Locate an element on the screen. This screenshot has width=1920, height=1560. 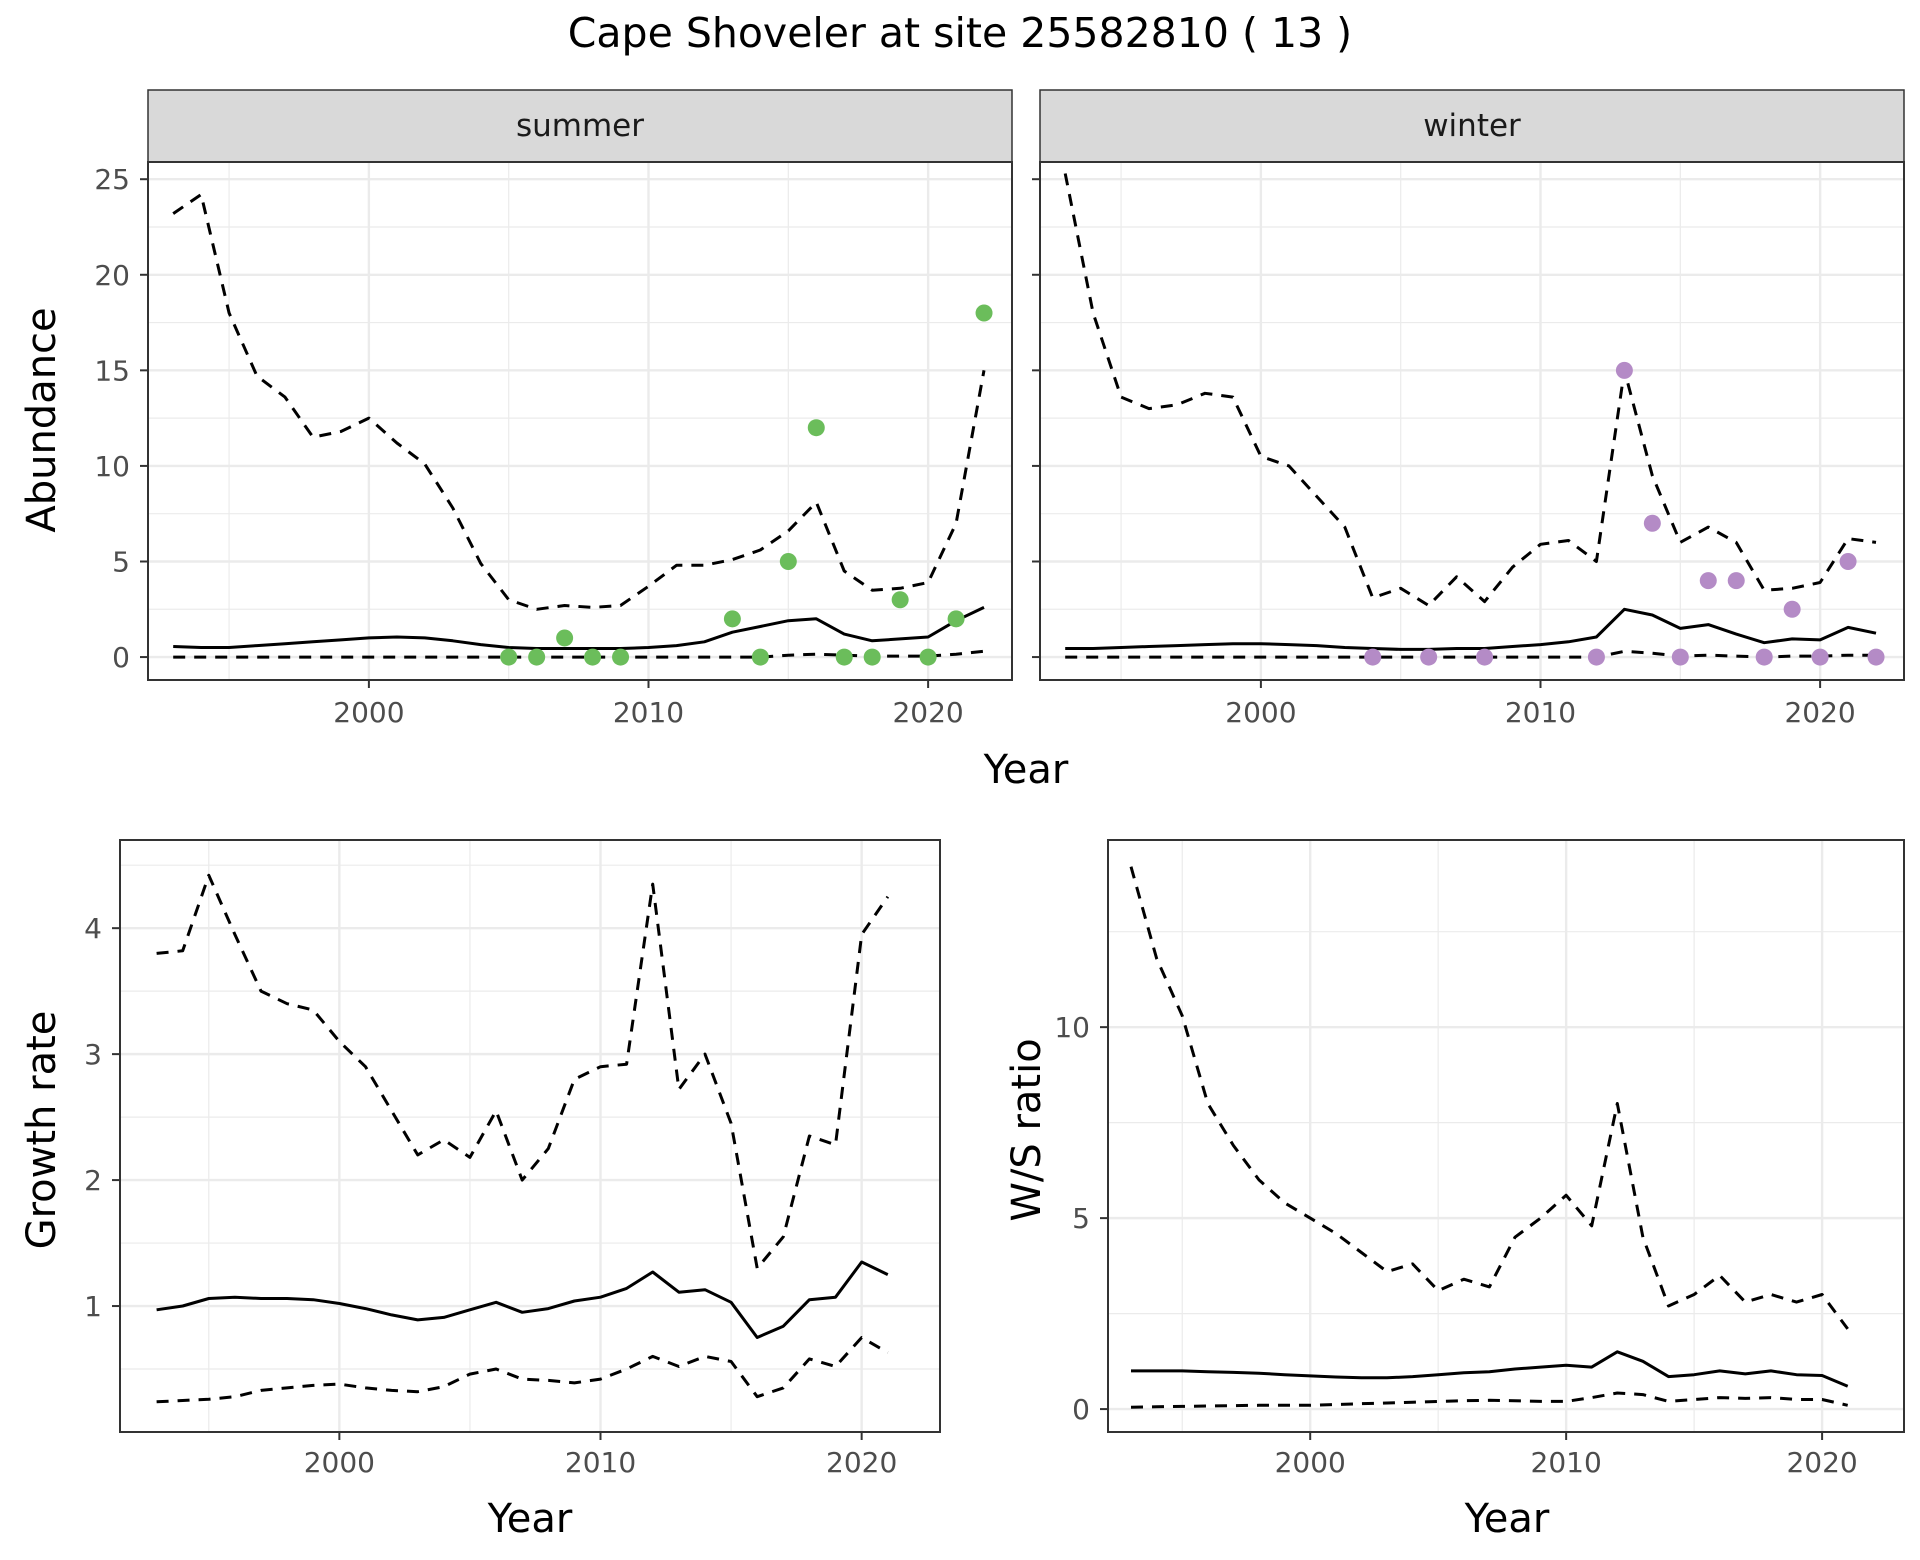
facet-strip-winter is located at coordinates (1472, 126).